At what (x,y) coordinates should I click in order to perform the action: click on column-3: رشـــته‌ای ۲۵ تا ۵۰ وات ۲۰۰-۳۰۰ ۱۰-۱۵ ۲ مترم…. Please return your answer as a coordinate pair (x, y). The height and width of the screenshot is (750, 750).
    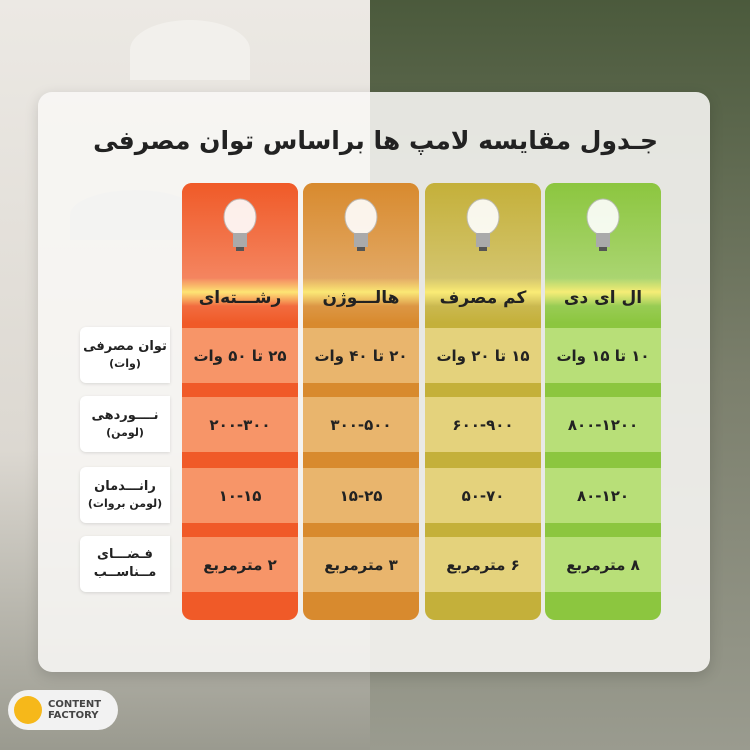
    Looking at the image, I should click on (240, 401).